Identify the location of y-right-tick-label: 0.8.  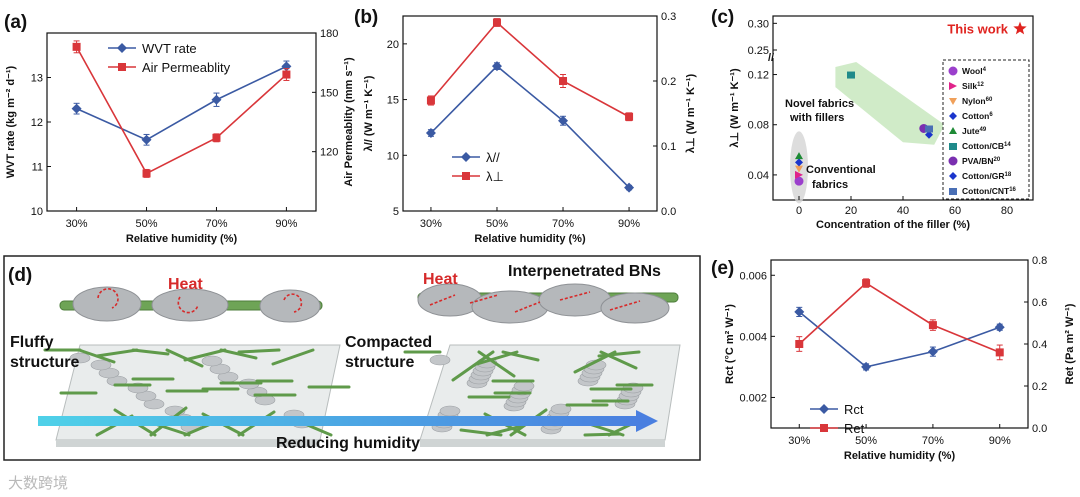
(1039, 261).